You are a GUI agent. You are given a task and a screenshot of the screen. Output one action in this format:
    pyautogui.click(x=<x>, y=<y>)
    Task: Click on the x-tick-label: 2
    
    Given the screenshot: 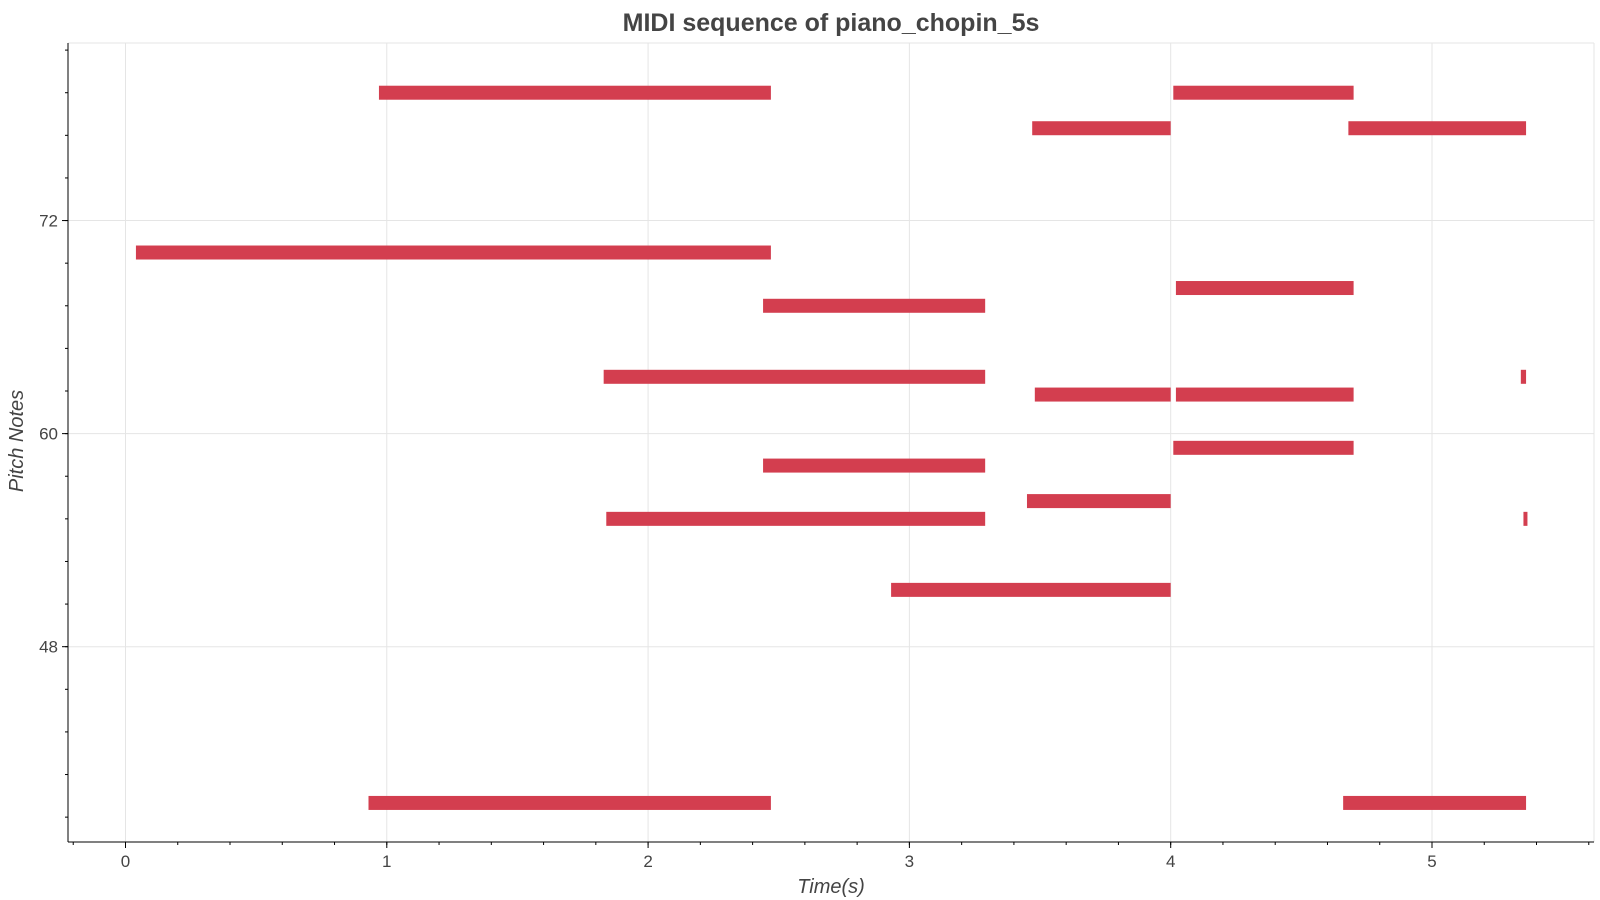 What is the action you would take?
    pyautogui.click(x=647, y=861)
    